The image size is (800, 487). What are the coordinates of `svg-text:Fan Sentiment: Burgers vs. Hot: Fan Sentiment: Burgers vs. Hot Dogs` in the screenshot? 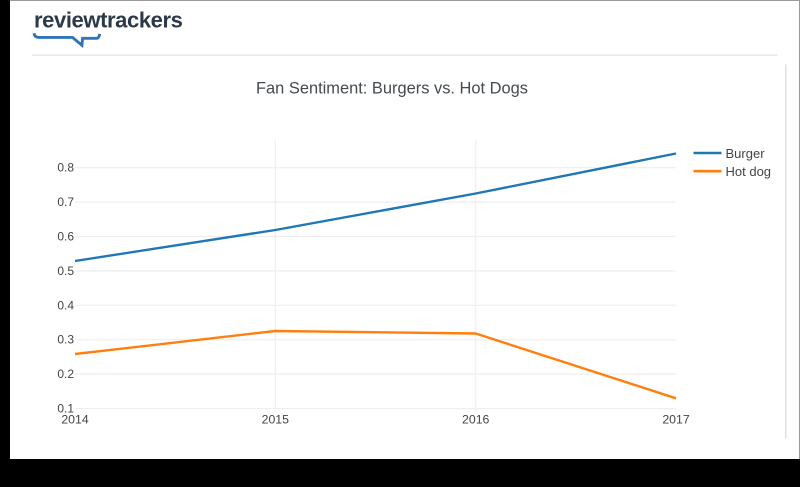 It's located at (392, 87).